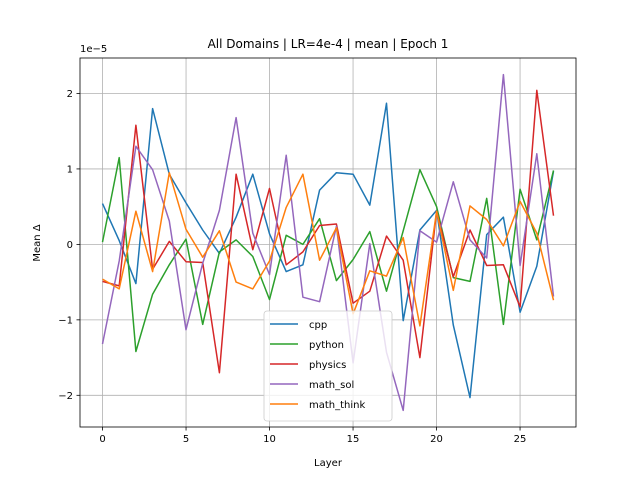 This screenshot has height=480, width=640. Describe the element at coordinates (269, 439) in the screenshot. I see `x-tick-label: 10` at that location.